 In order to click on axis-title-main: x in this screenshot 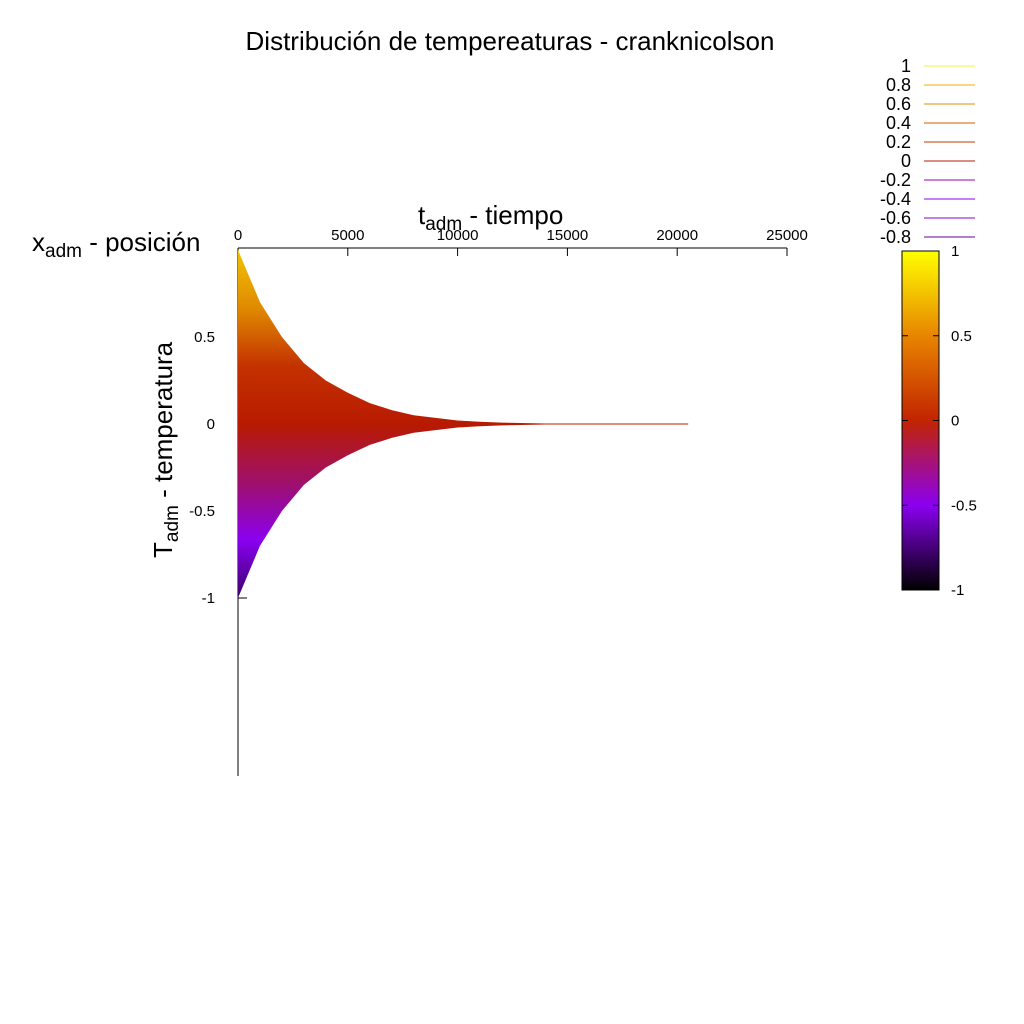, I will do `click(38, 242)`.